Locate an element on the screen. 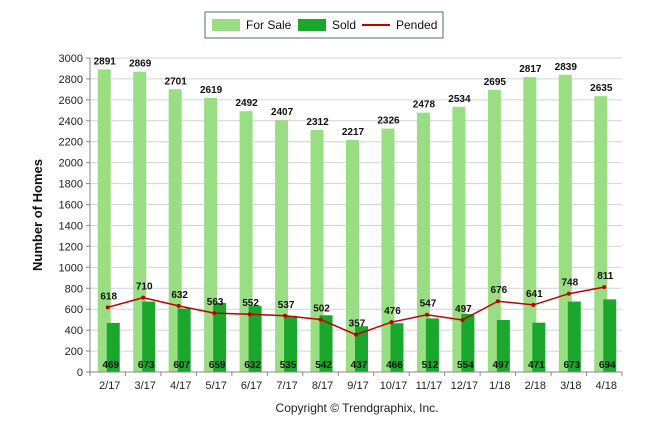  pended-value-label: 497 is located at coordinates (463, 309).